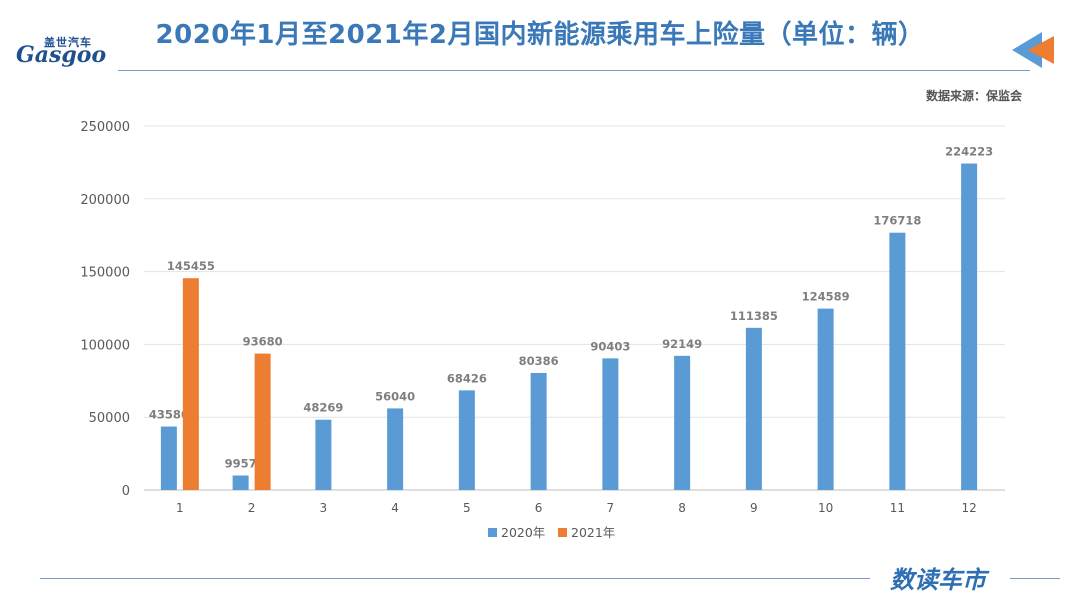 This screenshot has width=1080, height=606. I want to click on x-tick-label: 12, so click(968, 508).